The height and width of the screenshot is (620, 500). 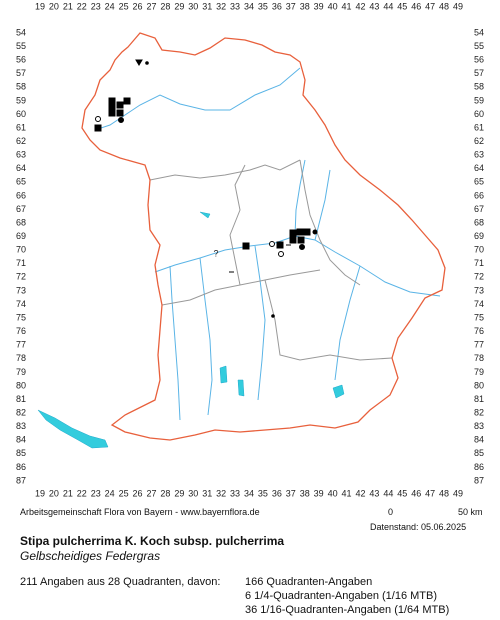 I want to click on question-mark: ?, so click(x=215, y=253).